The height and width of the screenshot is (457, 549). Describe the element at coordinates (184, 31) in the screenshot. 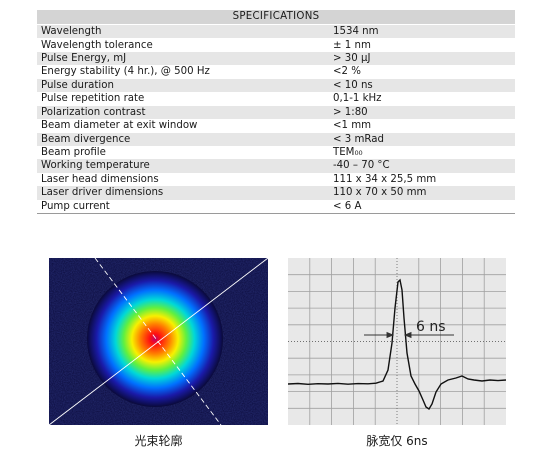

I see `spec-param: Wavelength` at that location.